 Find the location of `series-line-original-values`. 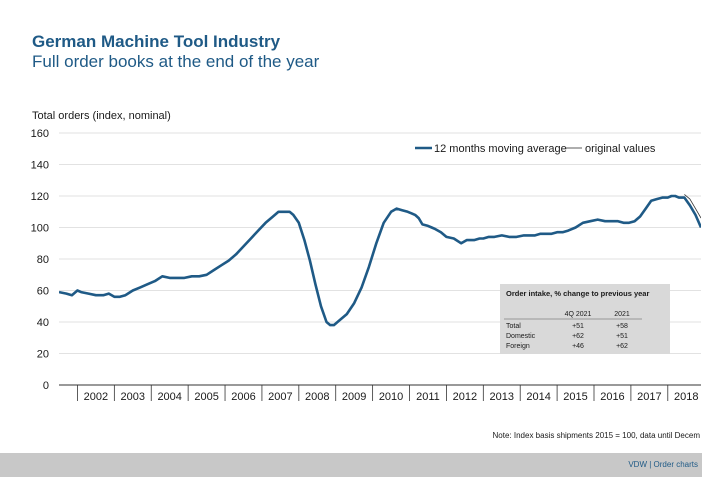

series-line-original-values is located at coordinates (692, 206).